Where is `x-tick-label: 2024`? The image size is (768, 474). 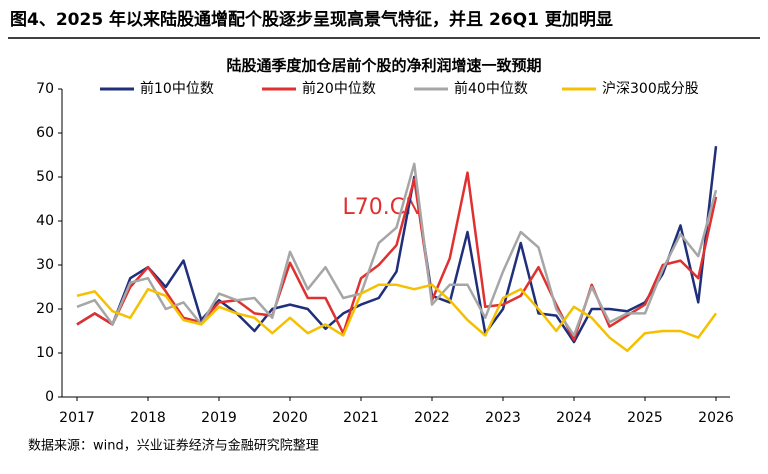
x-tick-label: 2024 is located at coordinates (574, 418).